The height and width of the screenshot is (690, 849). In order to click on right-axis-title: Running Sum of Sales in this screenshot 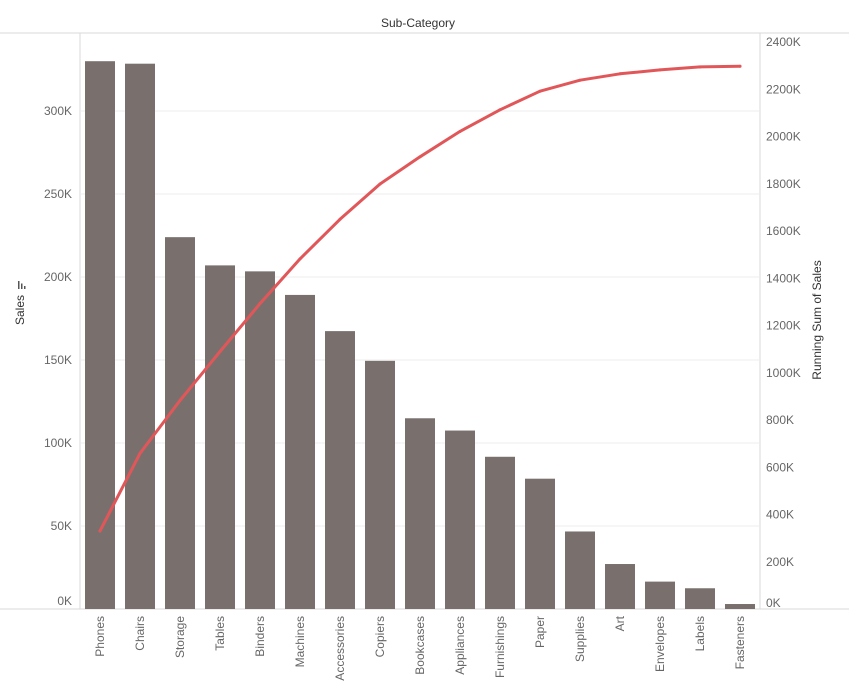, I will do `click(817, 319)`.